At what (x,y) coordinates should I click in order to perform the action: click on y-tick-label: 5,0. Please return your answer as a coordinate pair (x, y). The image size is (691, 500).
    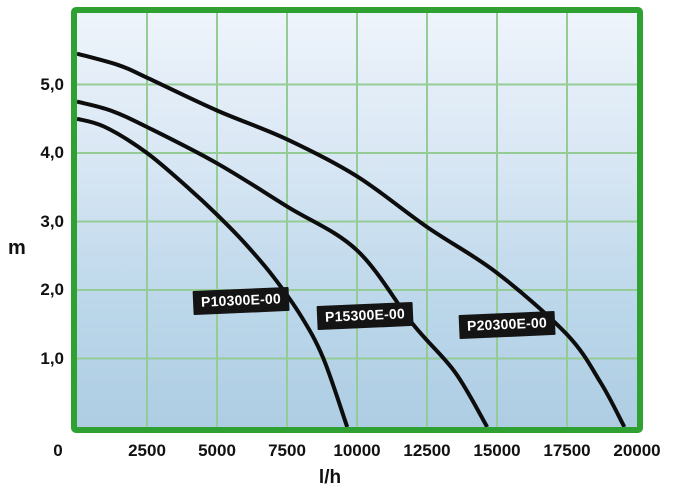
    Looking at the image, I should click on (52, 84).